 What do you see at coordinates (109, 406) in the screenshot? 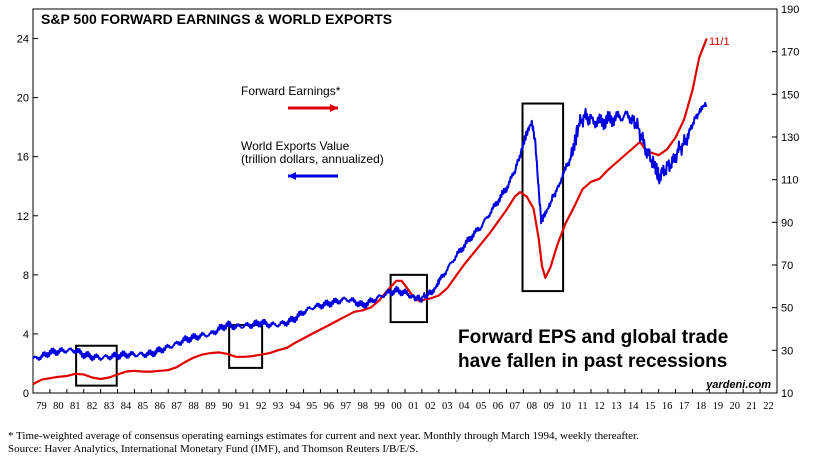
I see `x-tick-label: 83` at bounding box center [109, 406].